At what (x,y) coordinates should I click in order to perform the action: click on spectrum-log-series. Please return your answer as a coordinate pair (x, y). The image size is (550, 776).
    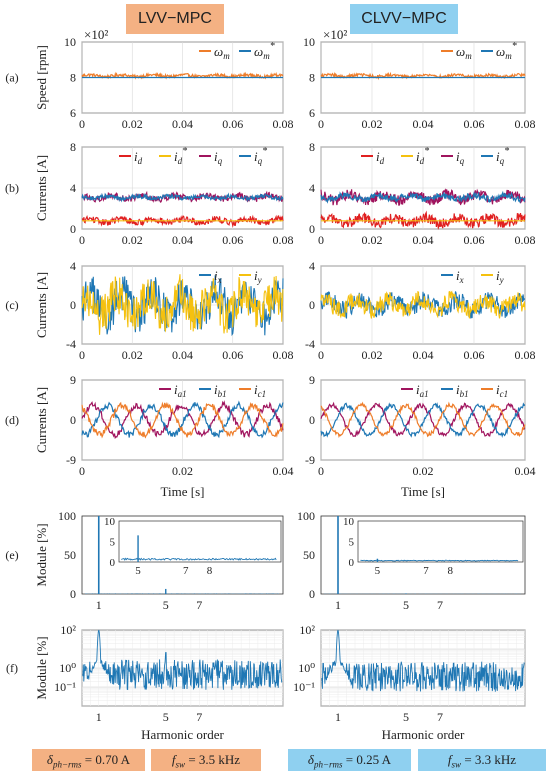
    Looking at the image, I should click on (182, 660).